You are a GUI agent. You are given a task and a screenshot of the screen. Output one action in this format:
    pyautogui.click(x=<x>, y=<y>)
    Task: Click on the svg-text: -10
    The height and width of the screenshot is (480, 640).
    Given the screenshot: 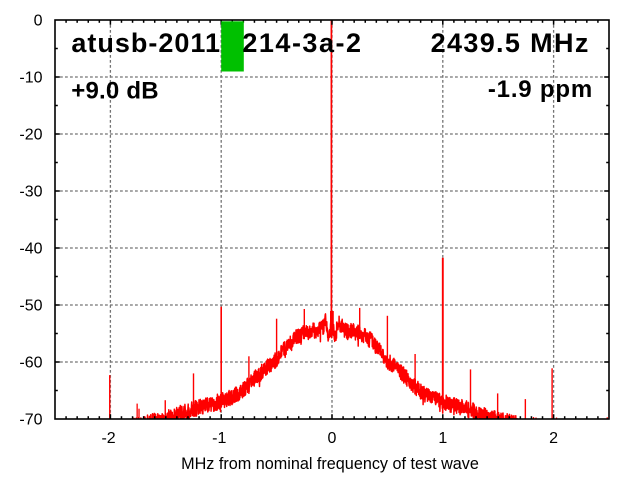 What is the action you would take?
    pyautogui.click(x=30, y=78)
    